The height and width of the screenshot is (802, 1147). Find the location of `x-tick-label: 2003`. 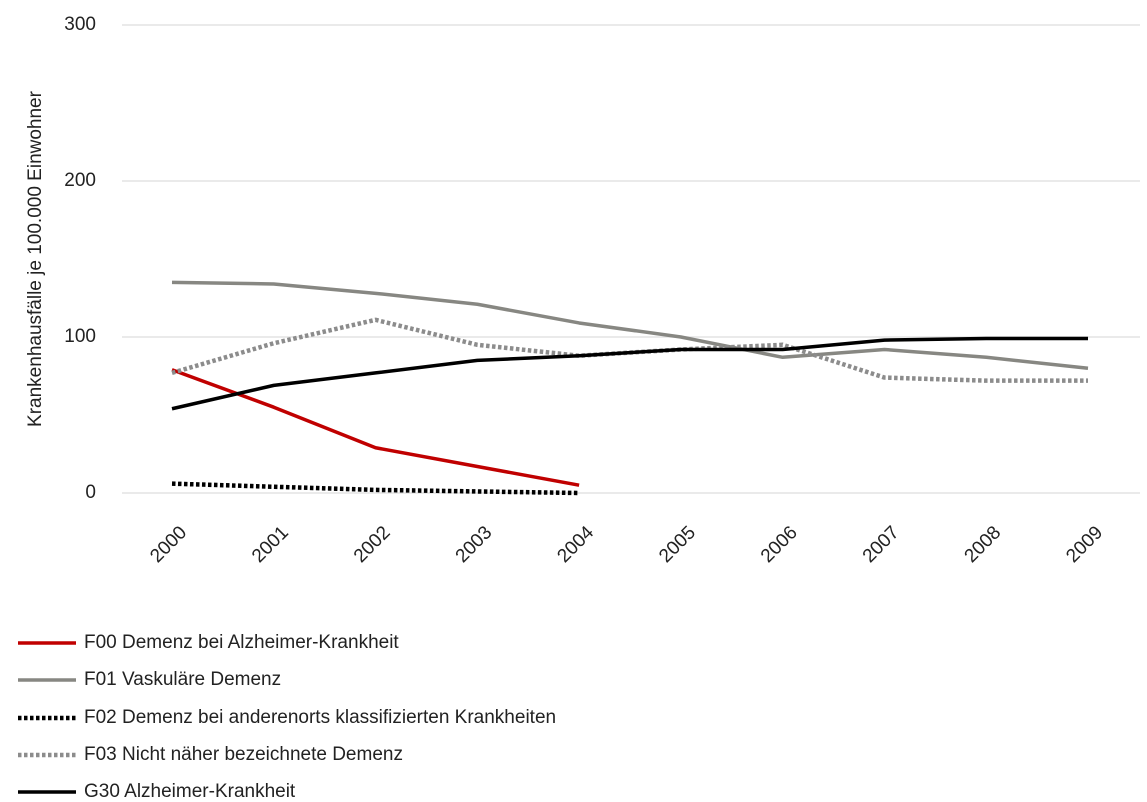

x-tick-label: 2003 is located at coordinates (474, 544).